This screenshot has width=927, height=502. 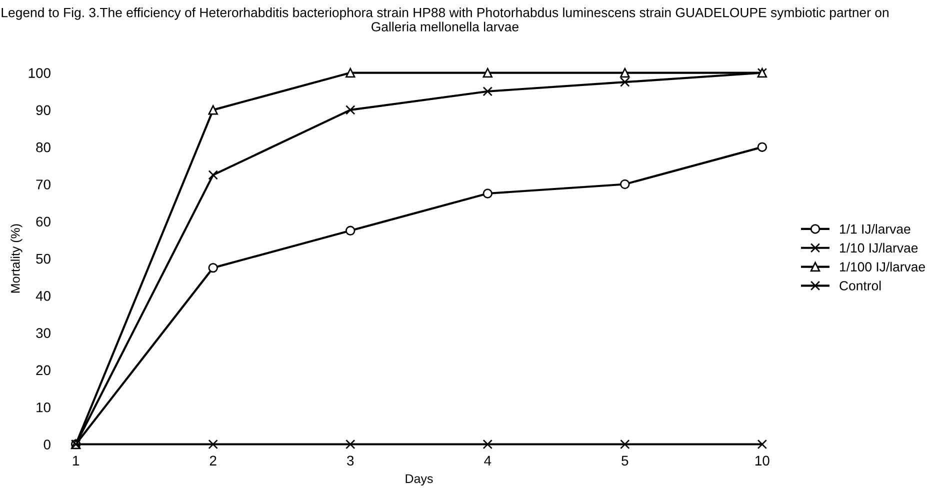 I want to click on legend-label: 1/10 IJ/larvae, so click(x=879, y=247).